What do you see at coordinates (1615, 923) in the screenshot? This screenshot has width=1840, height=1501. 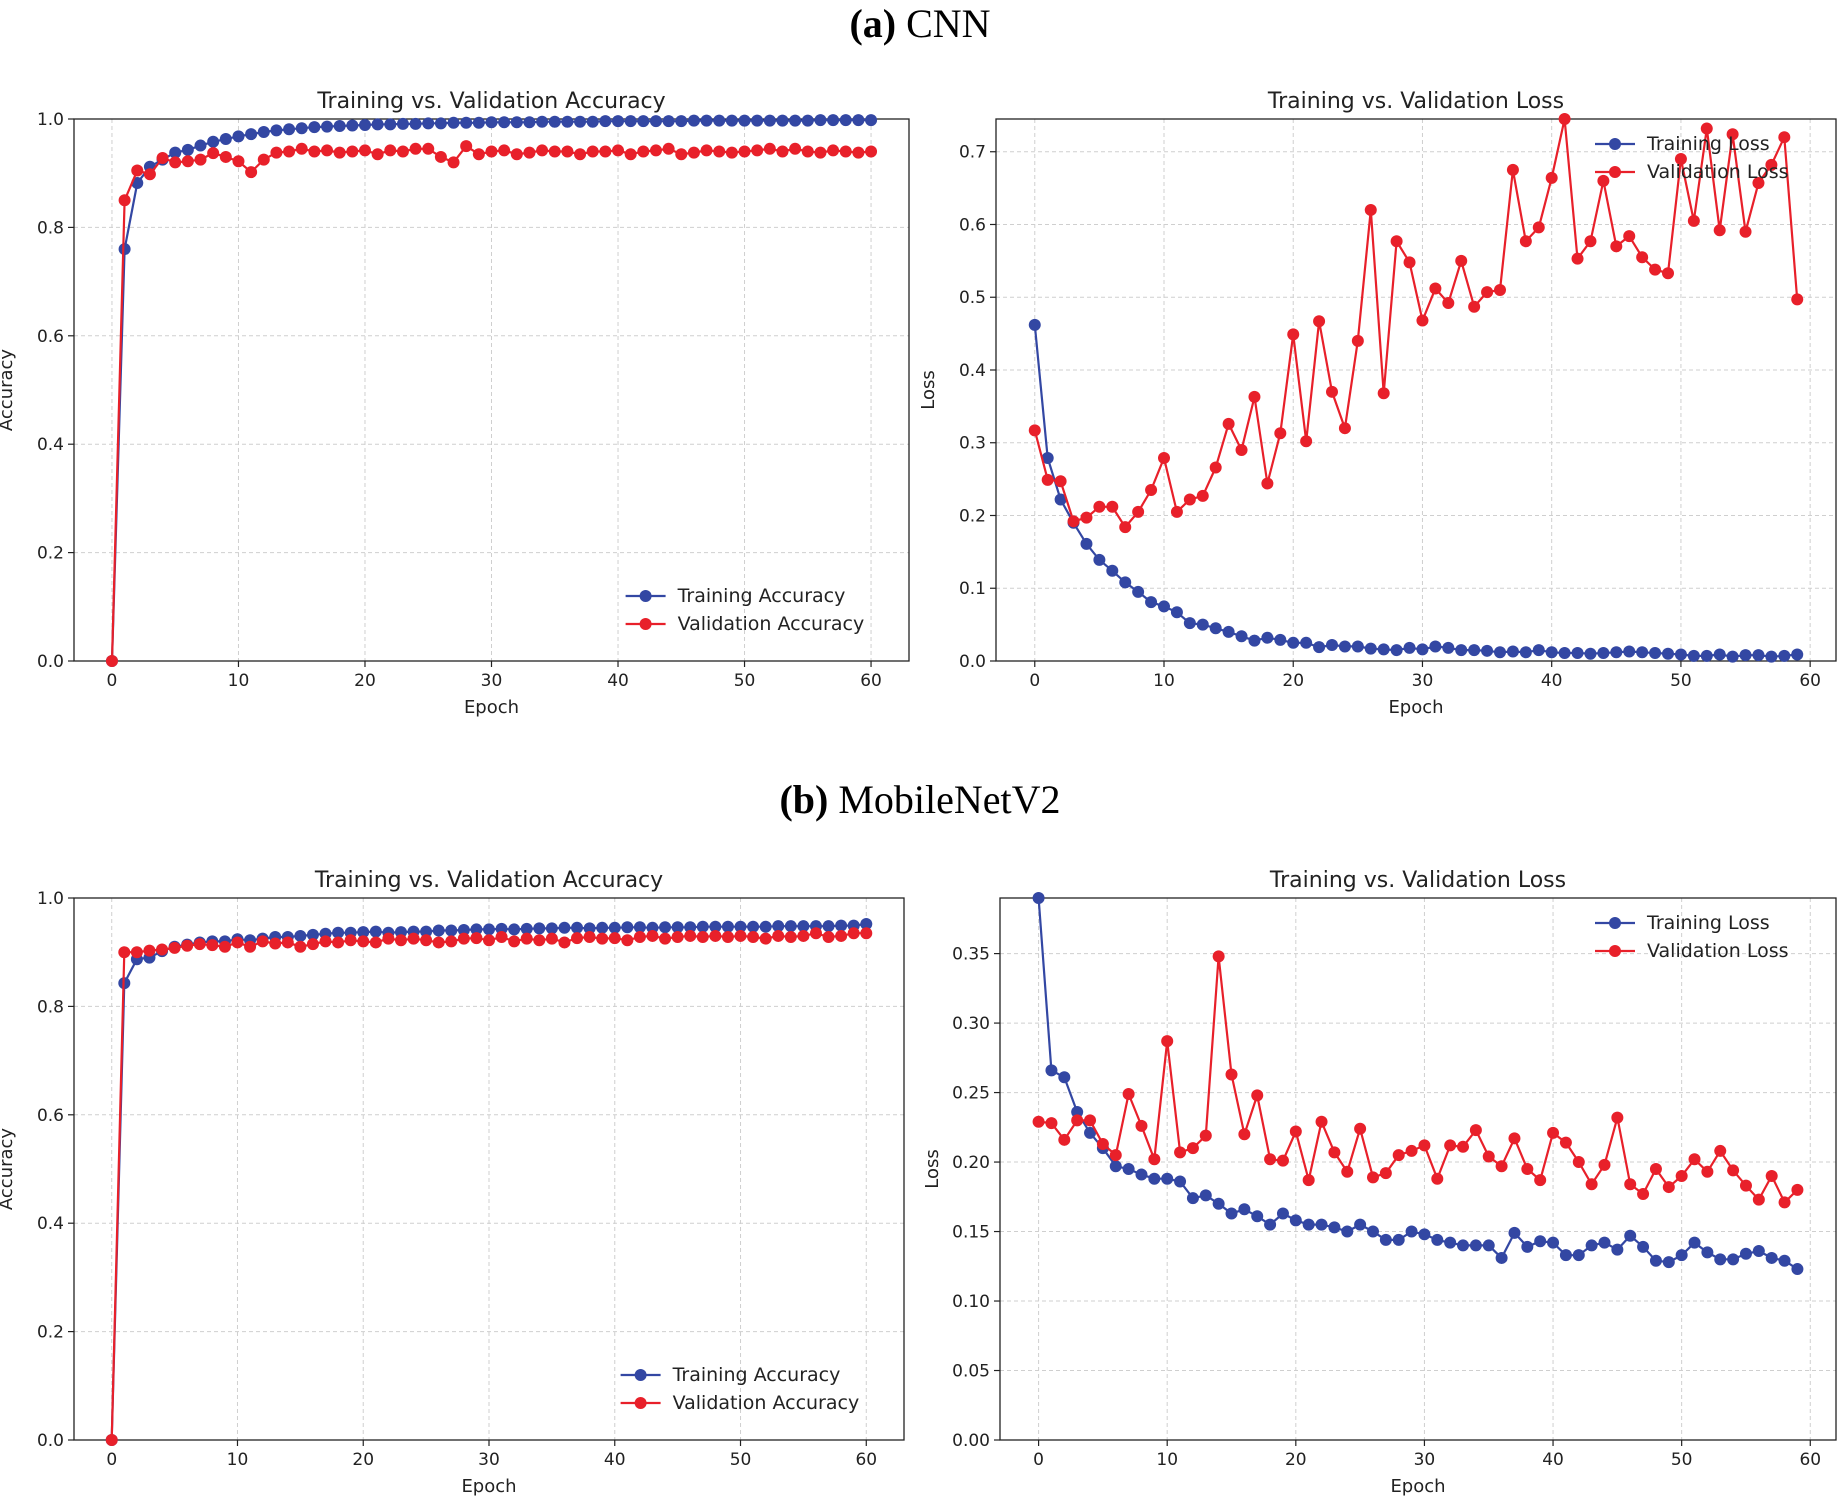 I see `legend-marker-training` at bounding box center [1615, 923].